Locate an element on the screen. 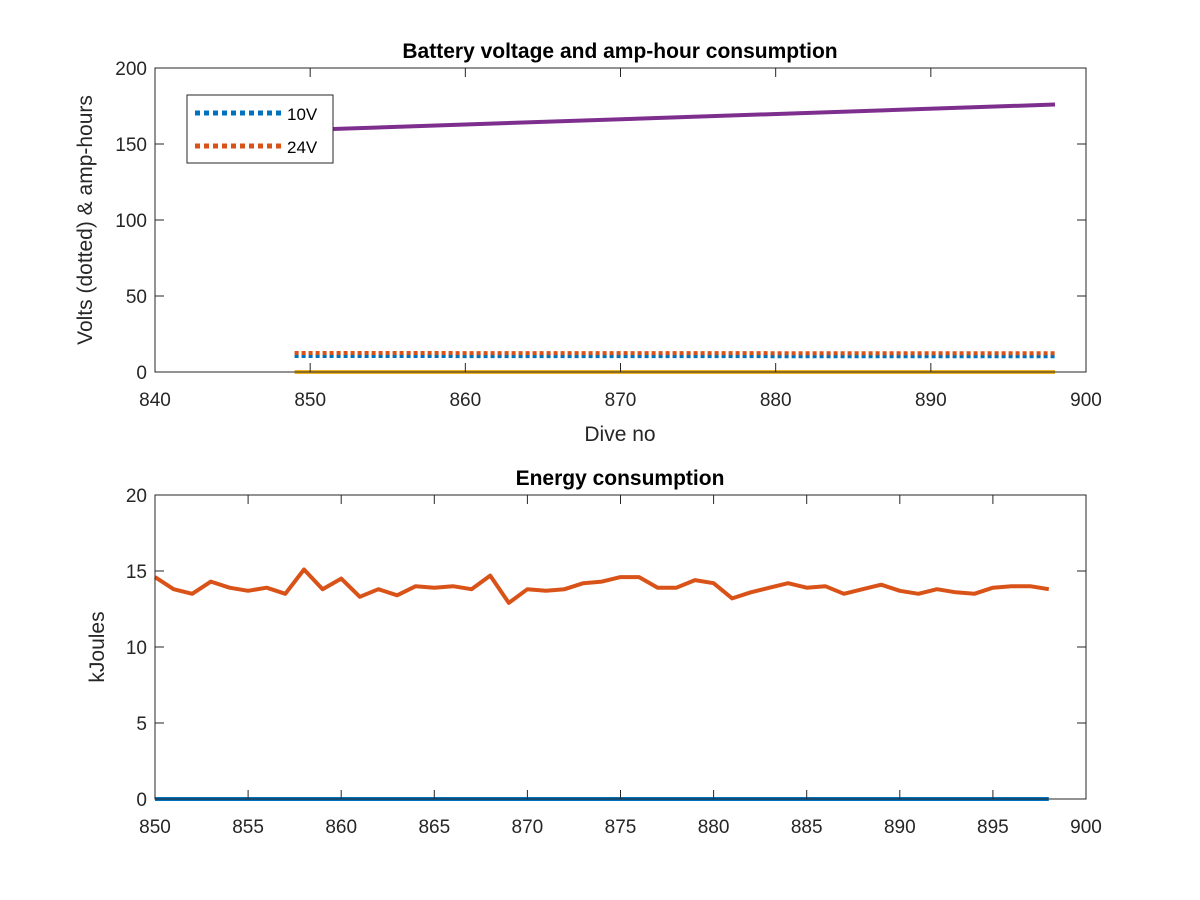 This screenshot has height=900, width=1200. energy-y-tick-label: 20 is located at coordinates (136, 496).